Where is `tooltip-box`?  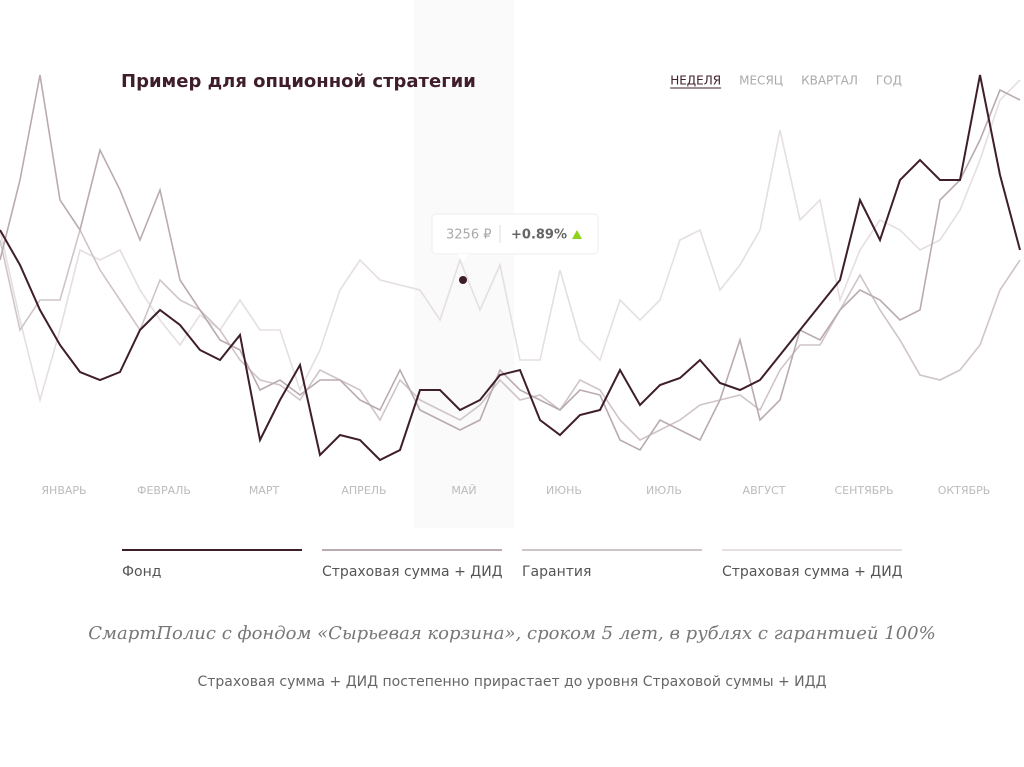 tooltip-box is located at coordinates (515, 234).